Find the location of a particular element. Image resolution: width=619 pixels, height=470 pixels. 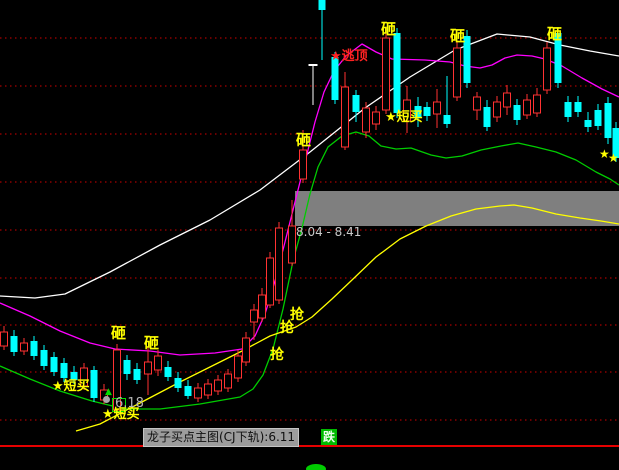

fall-badge: 跌 is located at coordinates (329, 437).